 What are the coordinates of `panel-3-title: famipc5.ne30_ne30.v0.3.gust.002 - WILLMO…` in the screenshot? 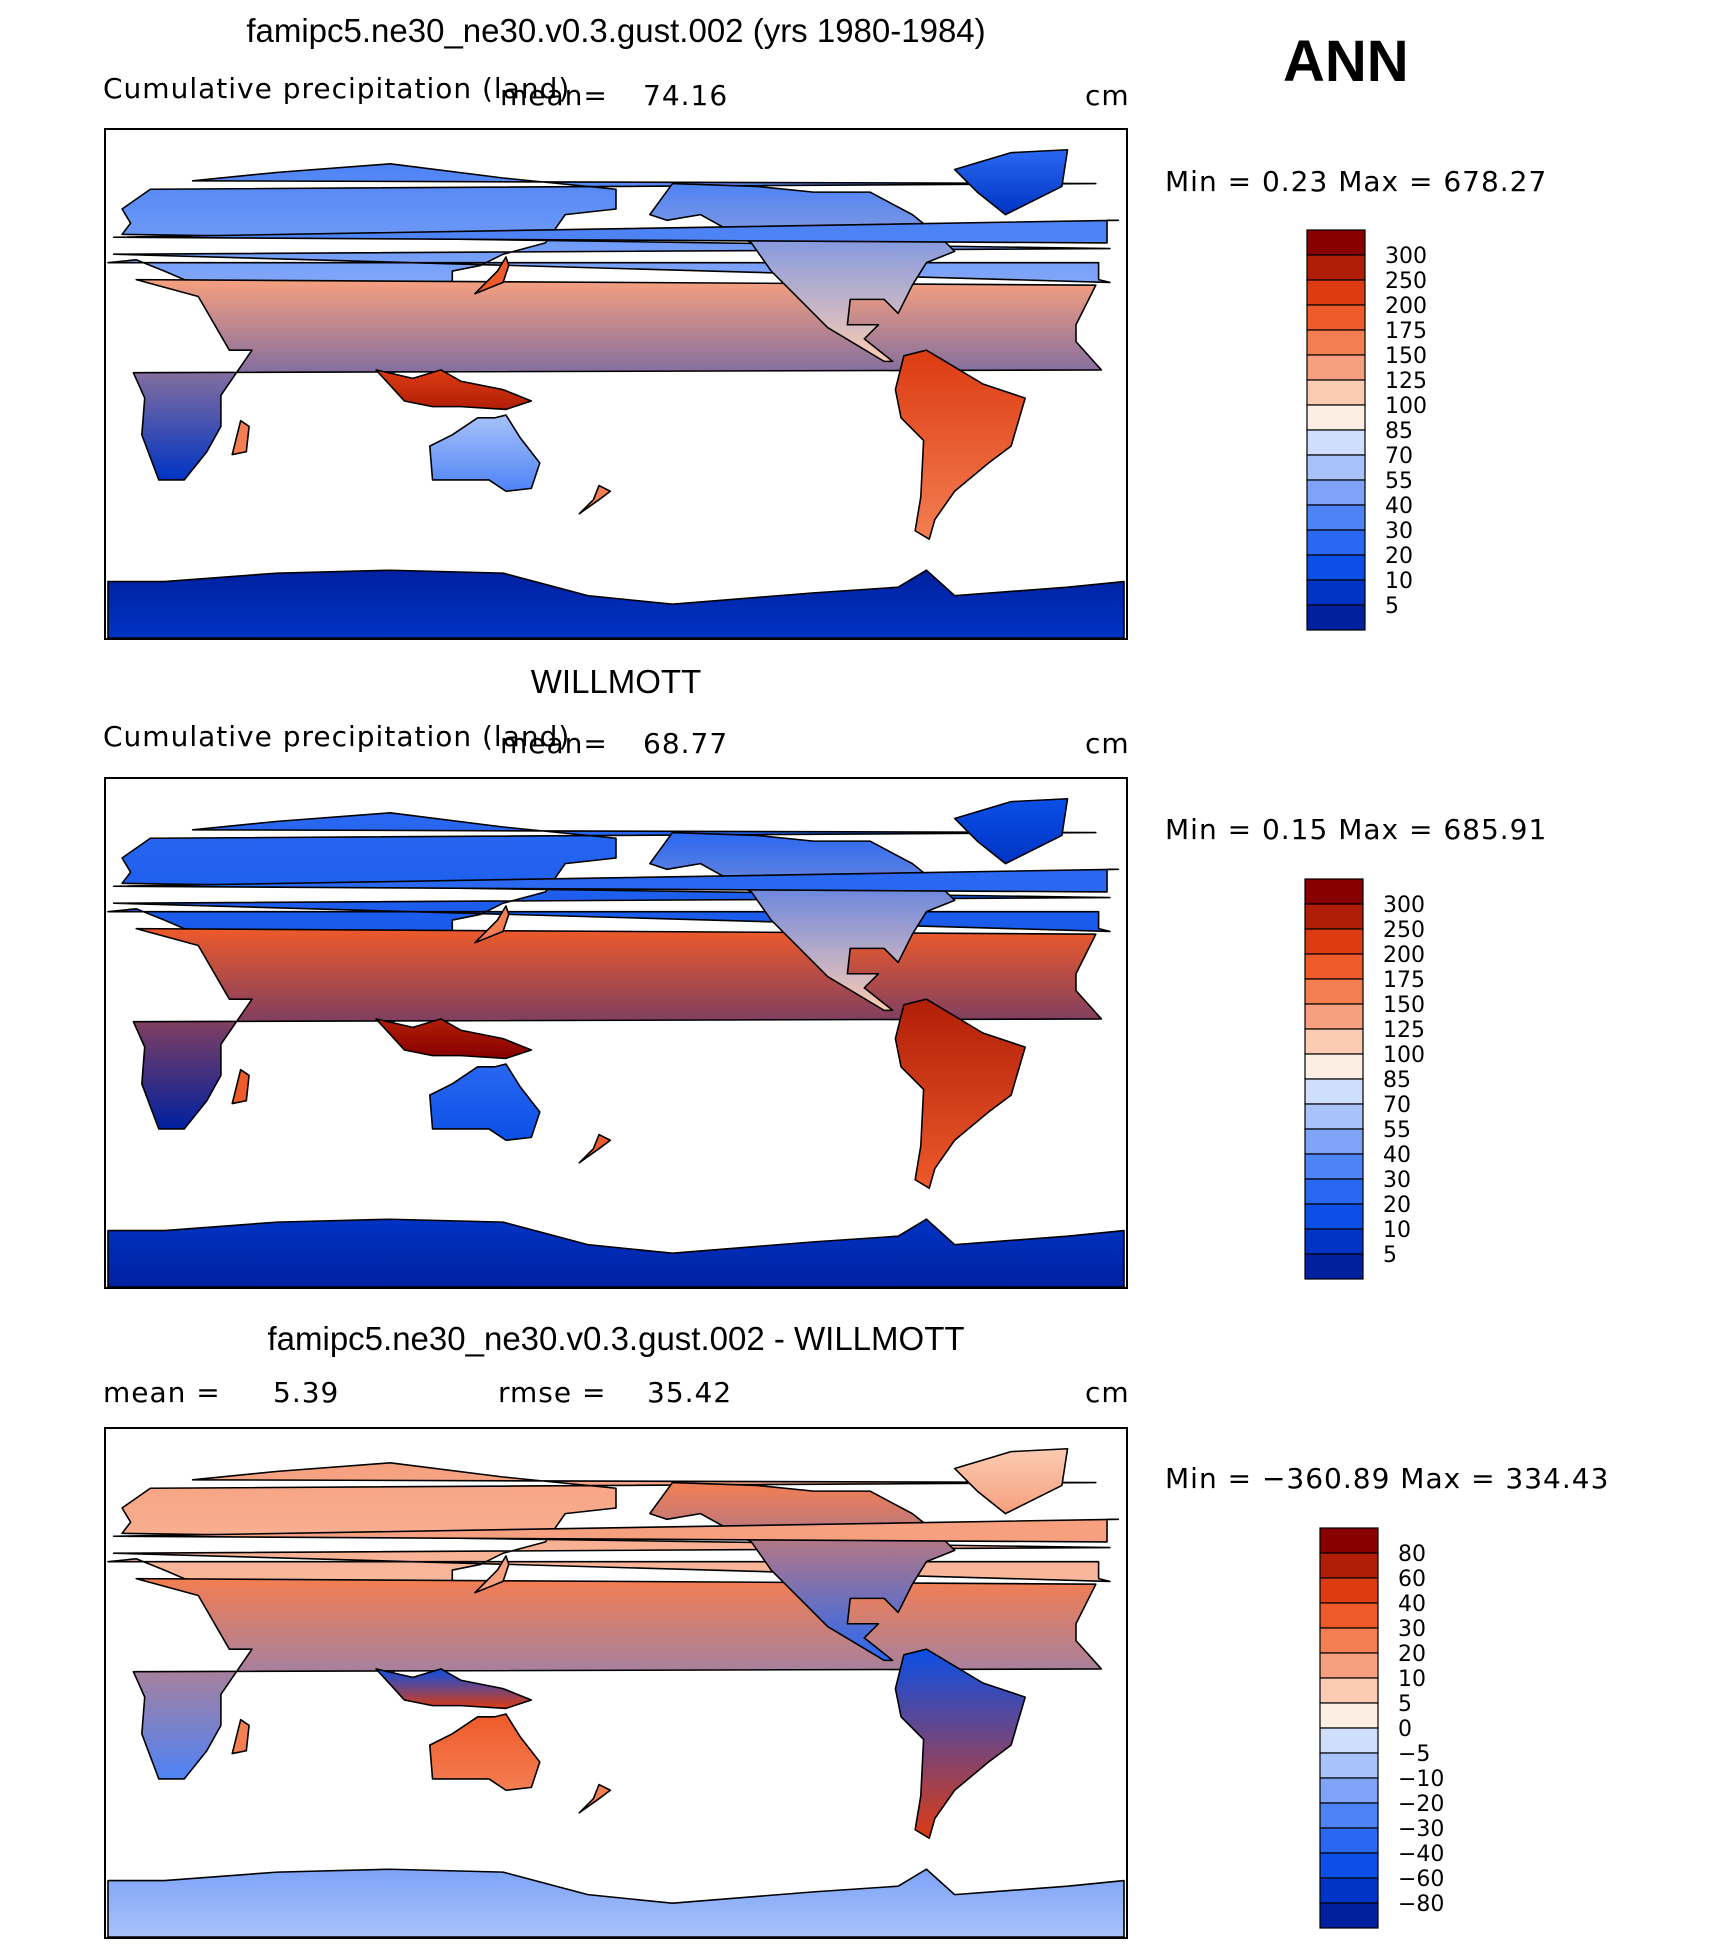 It's located at (616, 1338).